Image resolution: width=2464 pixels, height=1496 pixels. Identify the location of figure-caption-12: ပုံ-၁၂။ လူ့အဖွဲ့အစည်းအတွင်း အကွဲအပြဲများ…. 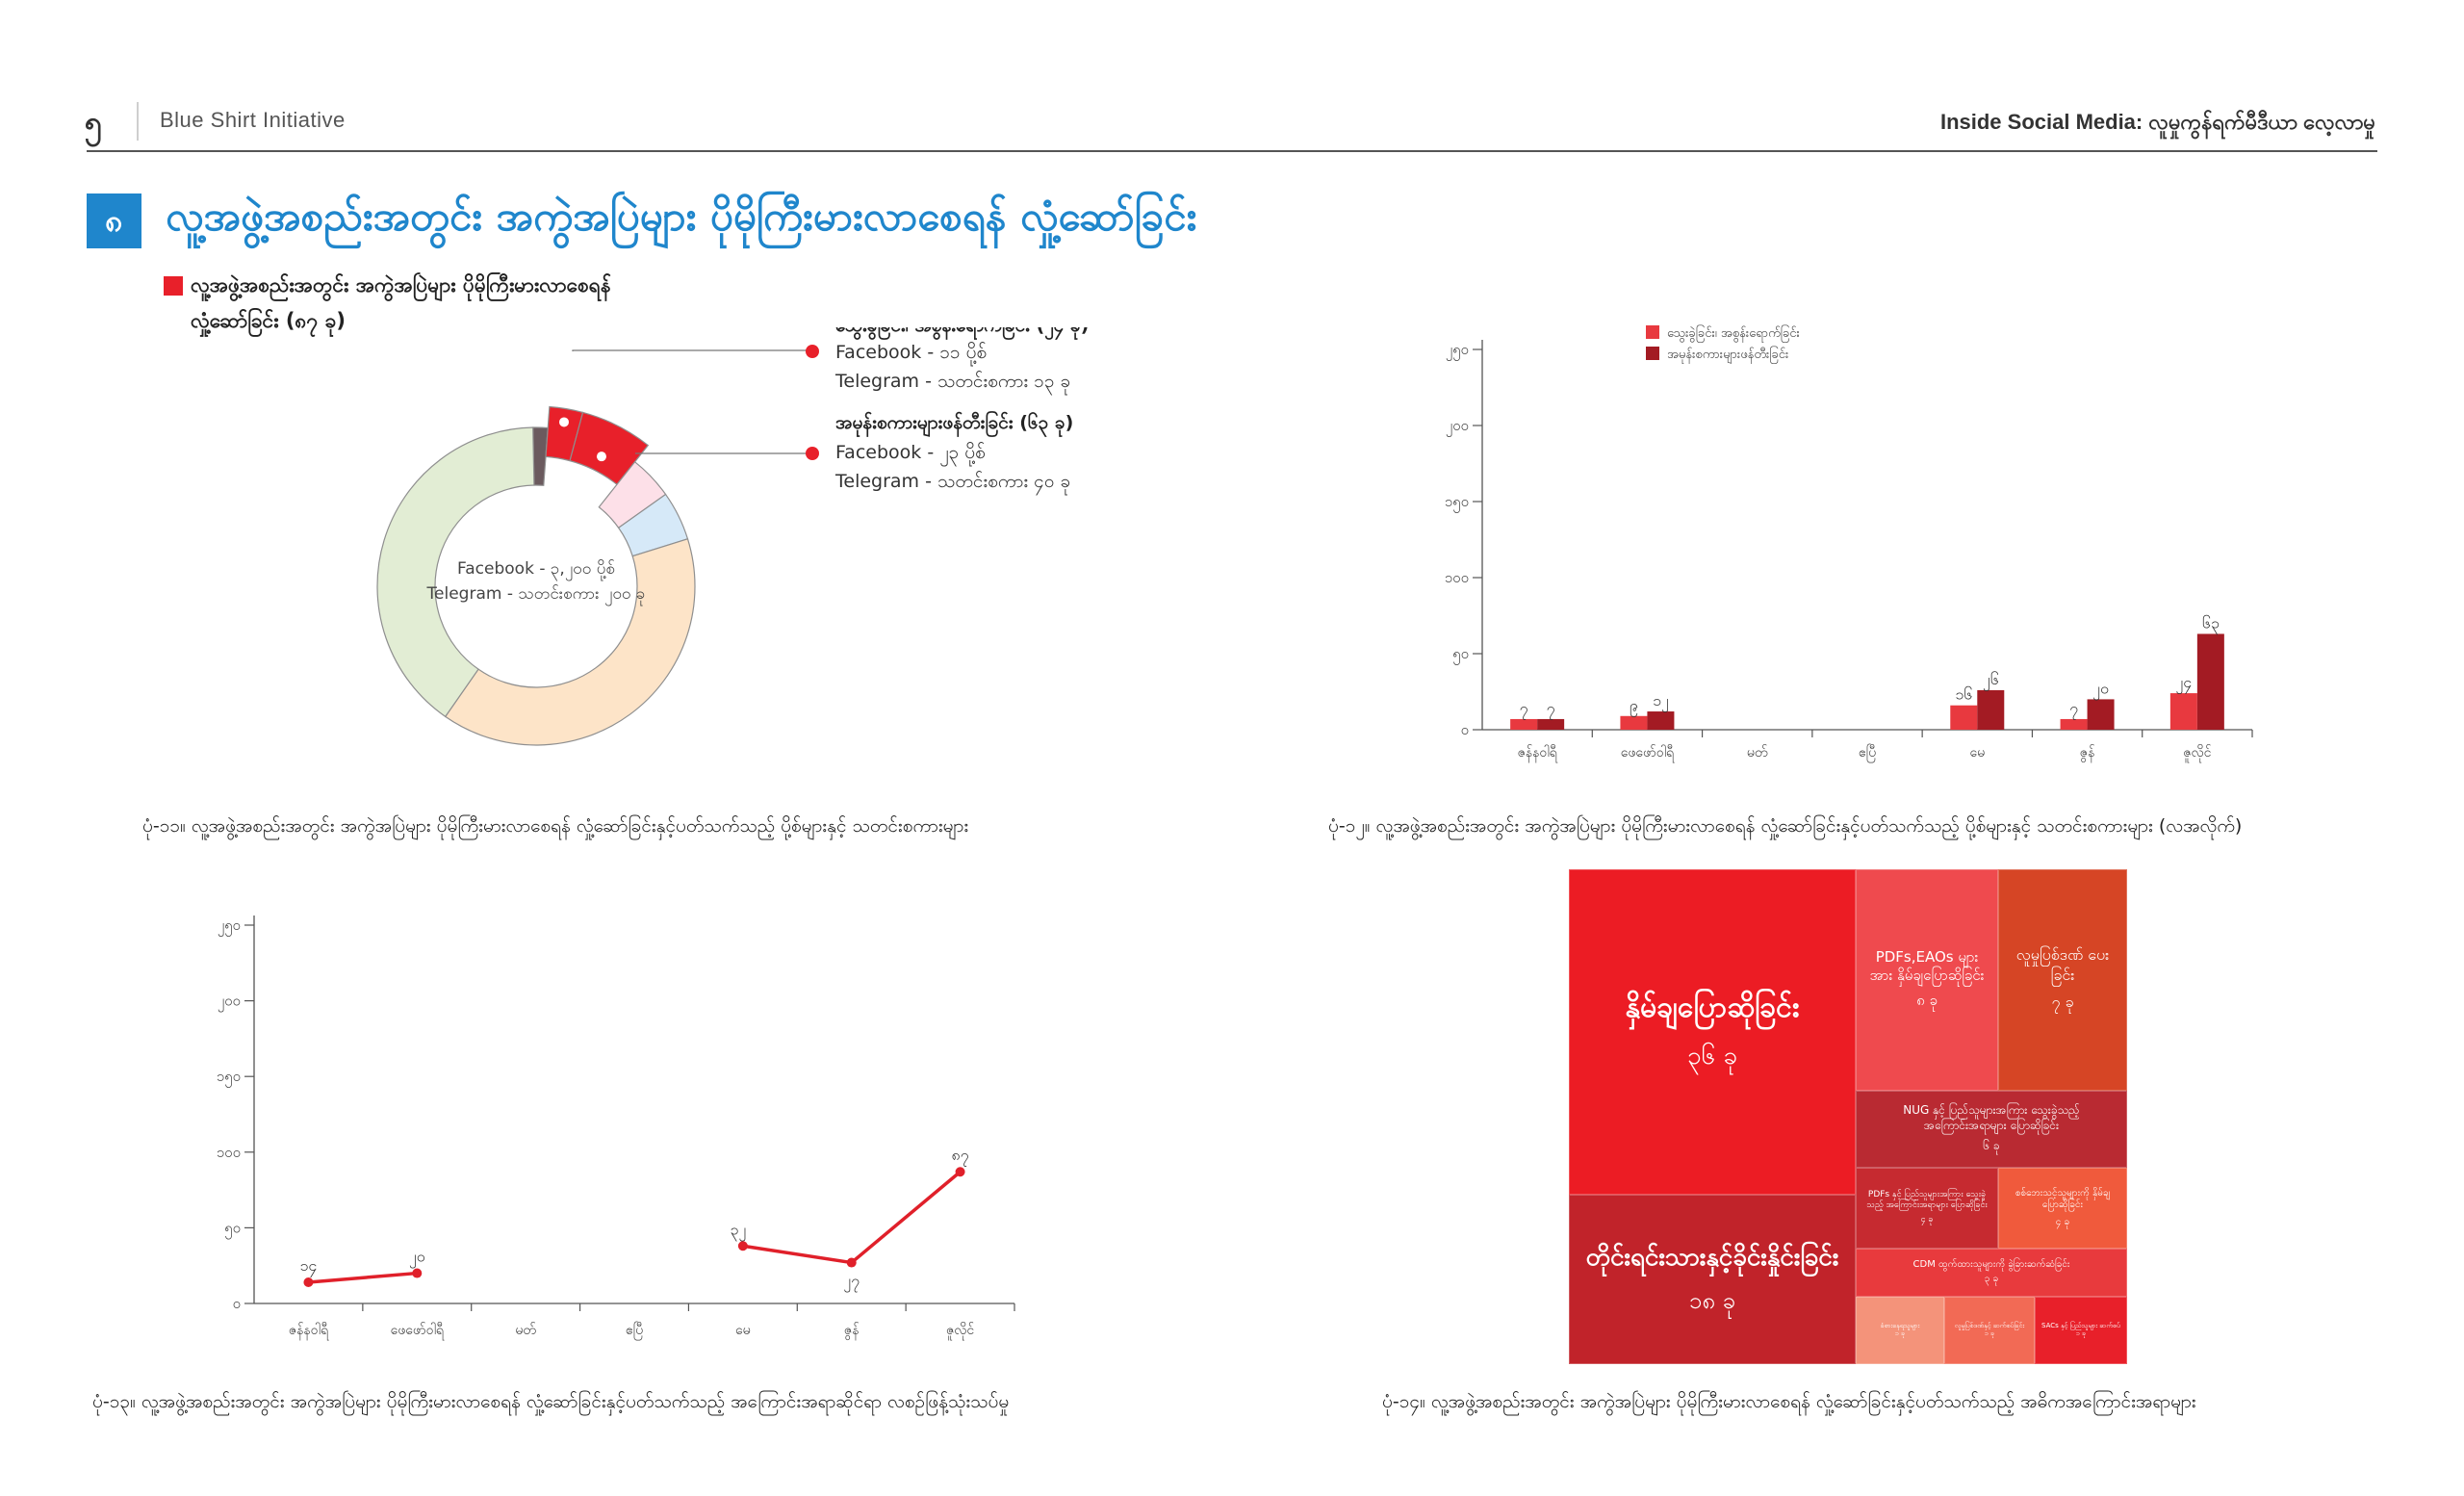
(1785, 826).